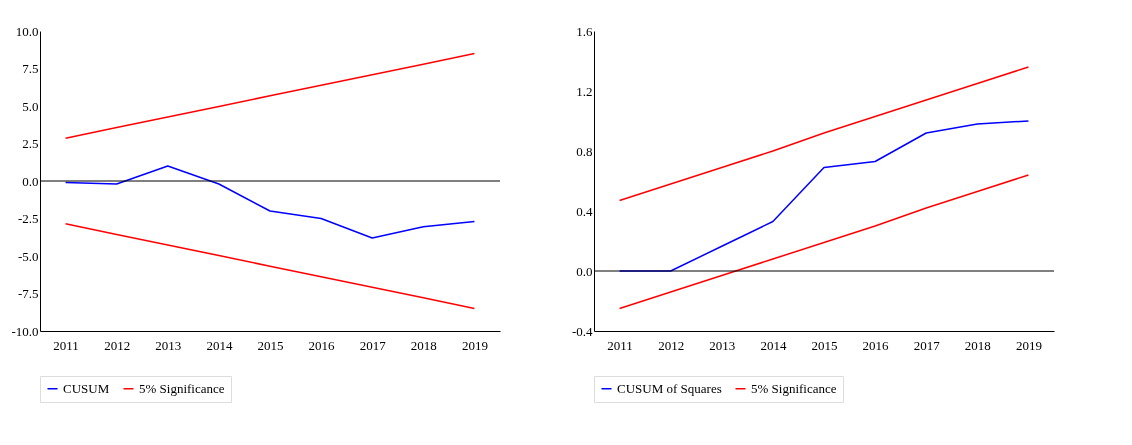 This screenshot has width=1132, height=445. Describe the element at coordinates (582, 331) in the screenshot. I see `y-tick-label: -0.4` at that location.